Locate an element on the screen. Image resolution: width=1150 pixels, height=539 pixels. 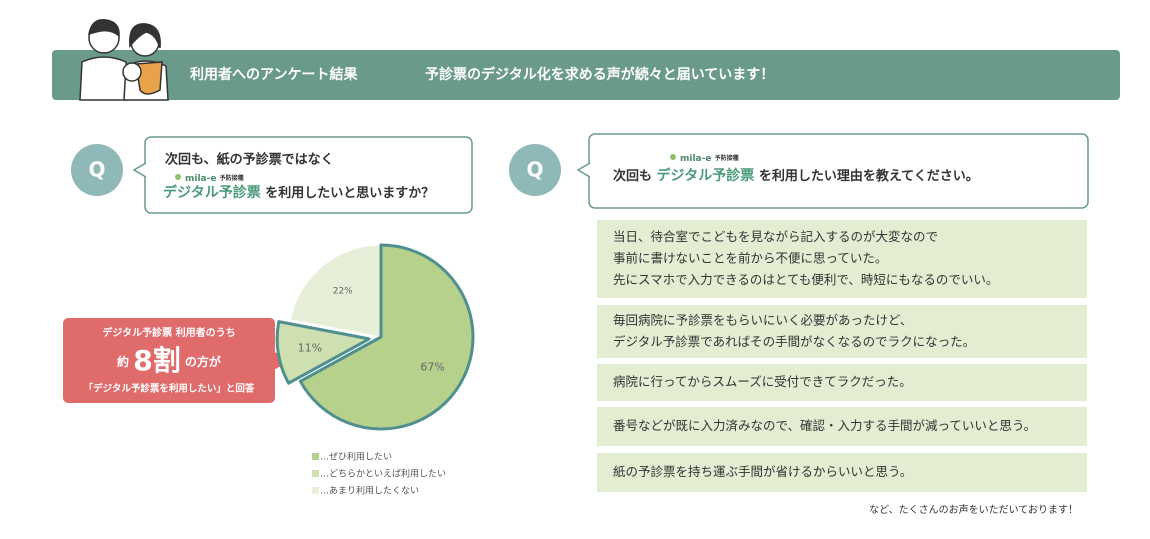
legend-label: …ぜひ利用したい is located at coordinates (356, 457).